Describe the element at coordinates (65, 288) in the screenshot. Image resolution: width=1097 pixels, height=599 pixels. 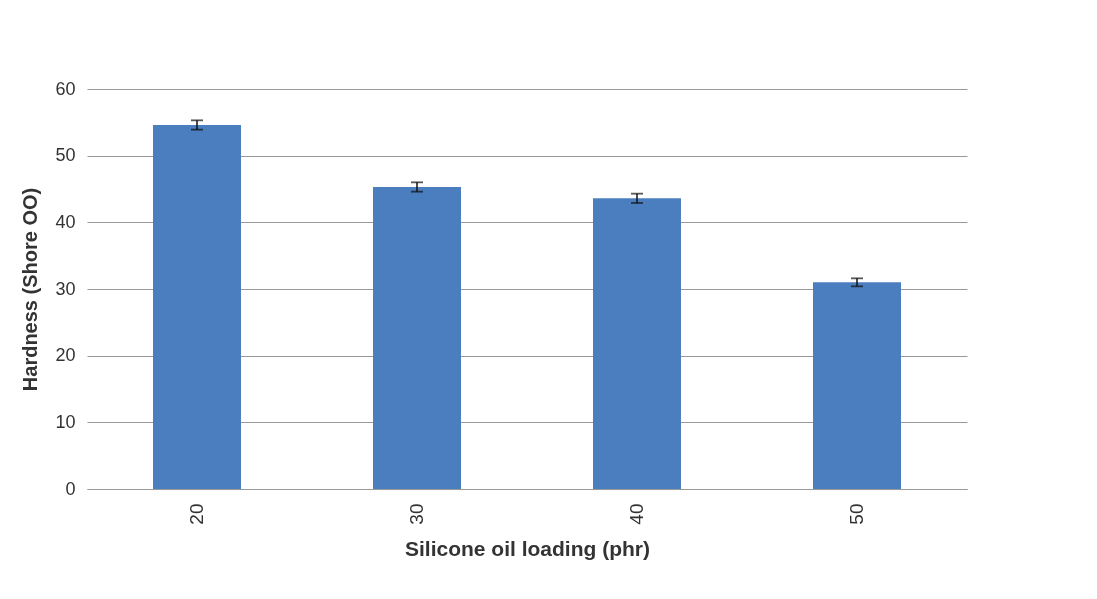
I see `y-tick-label: 30` at that location.